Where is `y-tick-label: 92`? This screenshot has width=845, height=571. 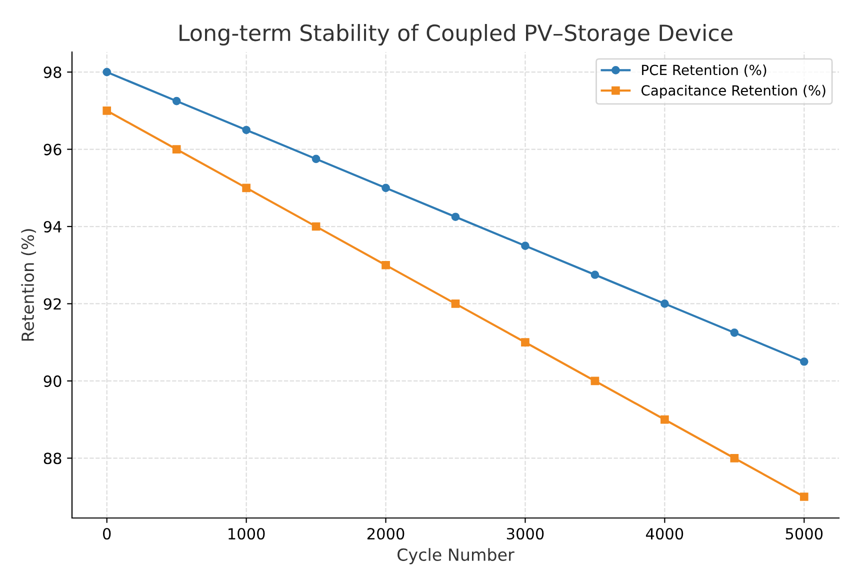
y-tick-label: 92 is located at coordinates (52, 304).